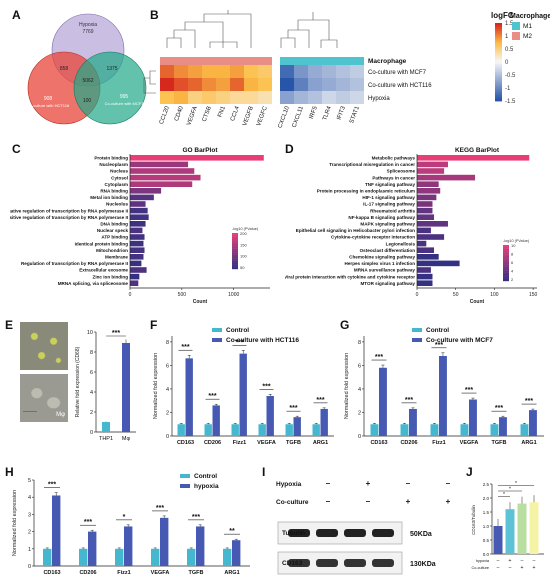 The width and height of the screenshot is (550, 586). What do you see at coordinates (9, 472) in the screenshot?
I see `panel-label-h: H` at bounding box center [9, 472].